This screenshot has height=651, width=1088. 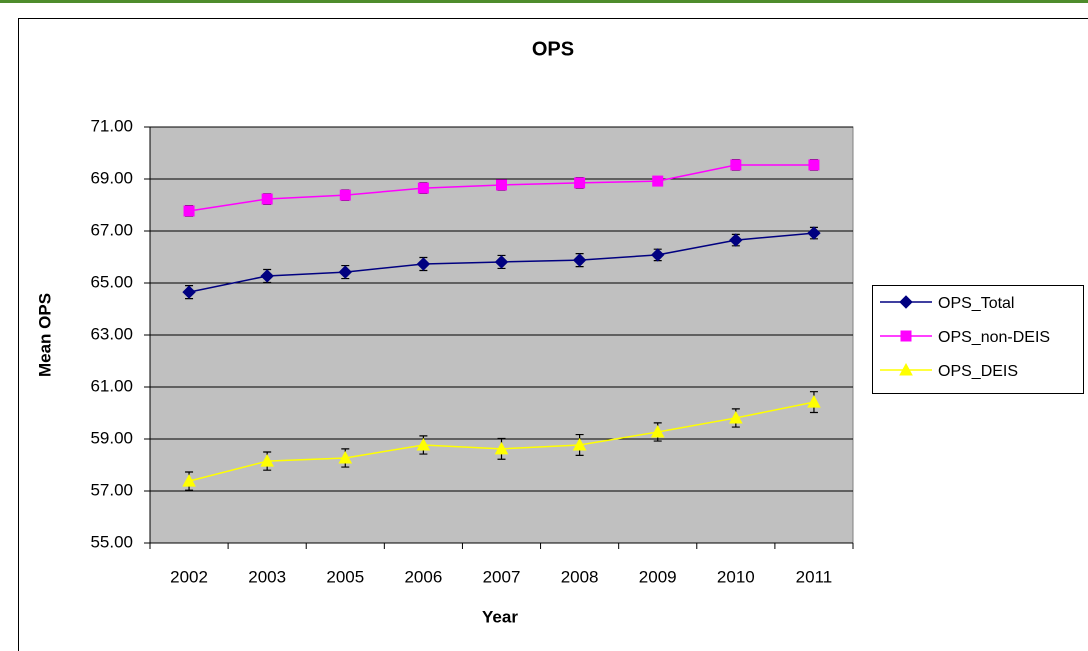 I want to click on y-tick-label: 55.00, so click(x=111, y=541).